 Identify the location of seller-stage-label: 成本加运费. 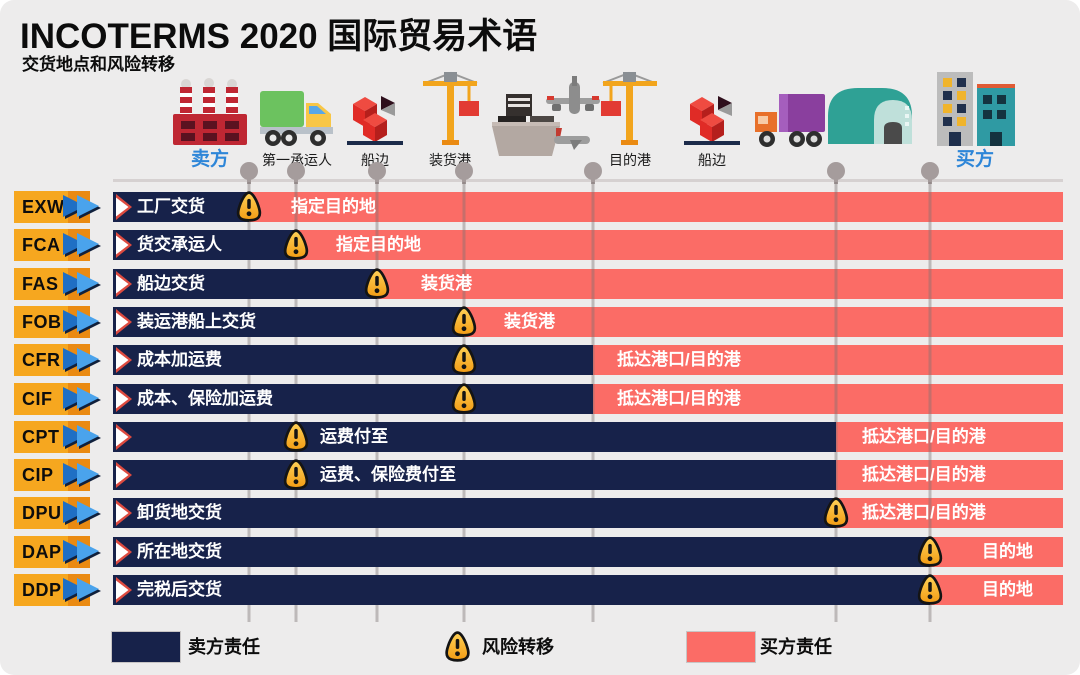
(179, 359).